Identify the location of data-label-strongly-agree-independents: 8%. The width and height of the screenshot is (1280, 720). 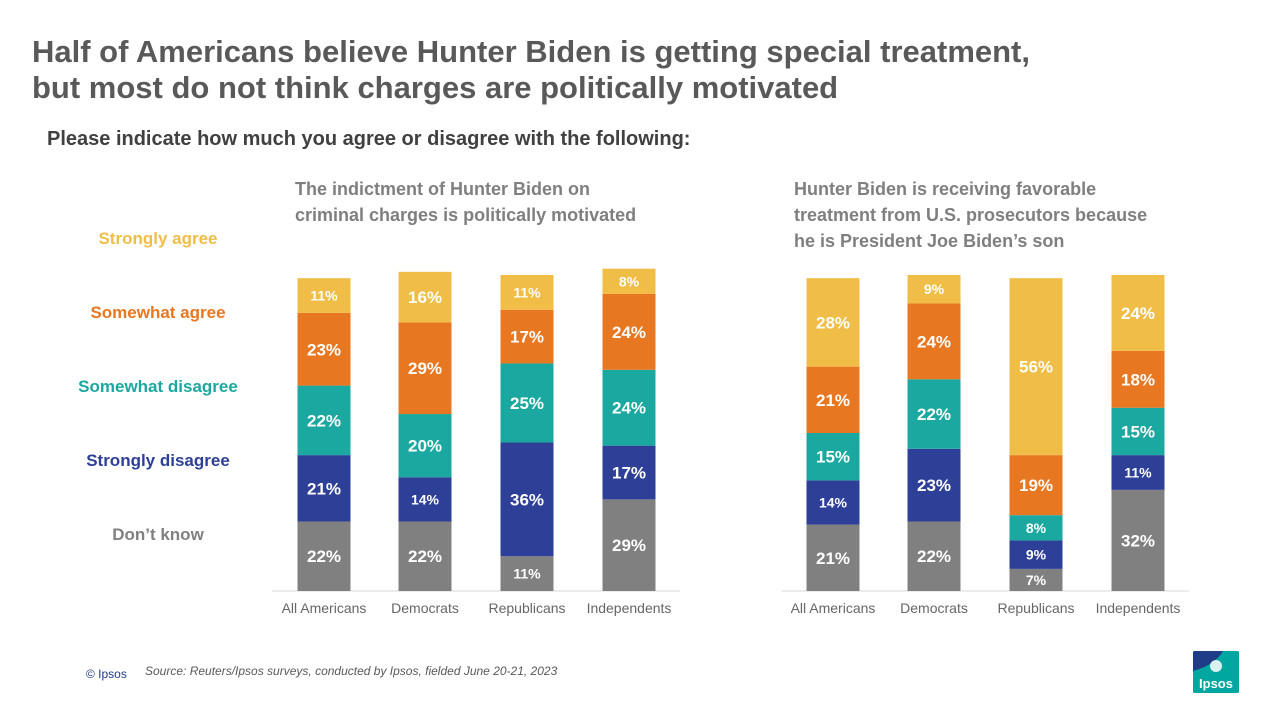
(629, 281).